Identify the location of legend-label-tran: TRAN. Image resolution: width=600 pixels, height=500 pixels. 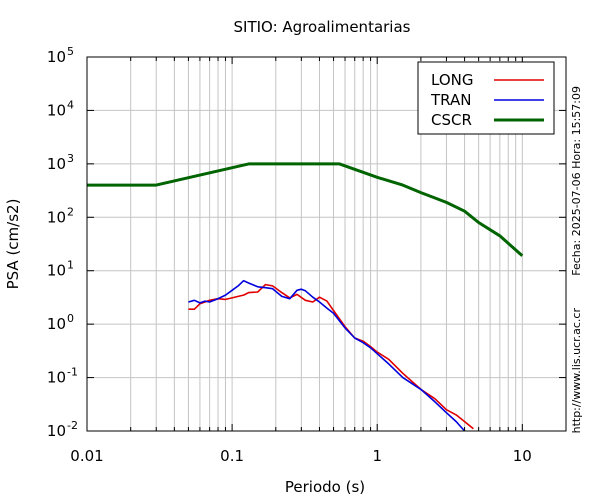
(450, 100).